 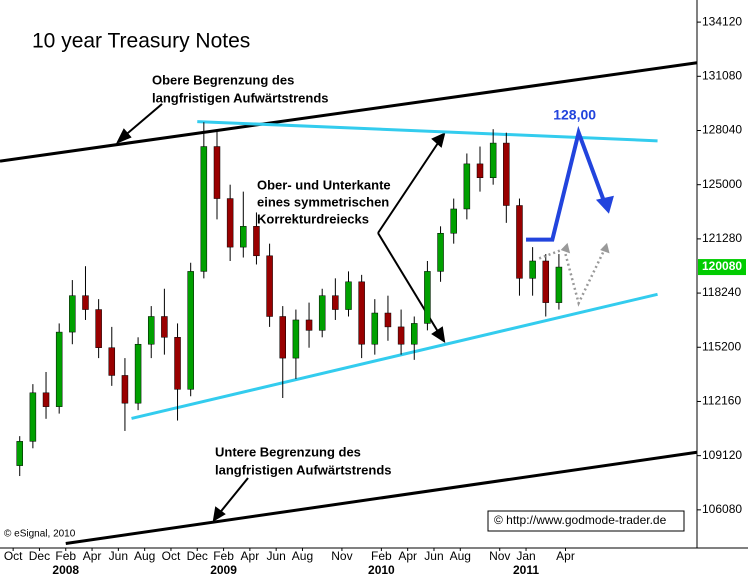 I want to click on chart-title: 10 year Treasury Notes, so click(x=141, y=41).